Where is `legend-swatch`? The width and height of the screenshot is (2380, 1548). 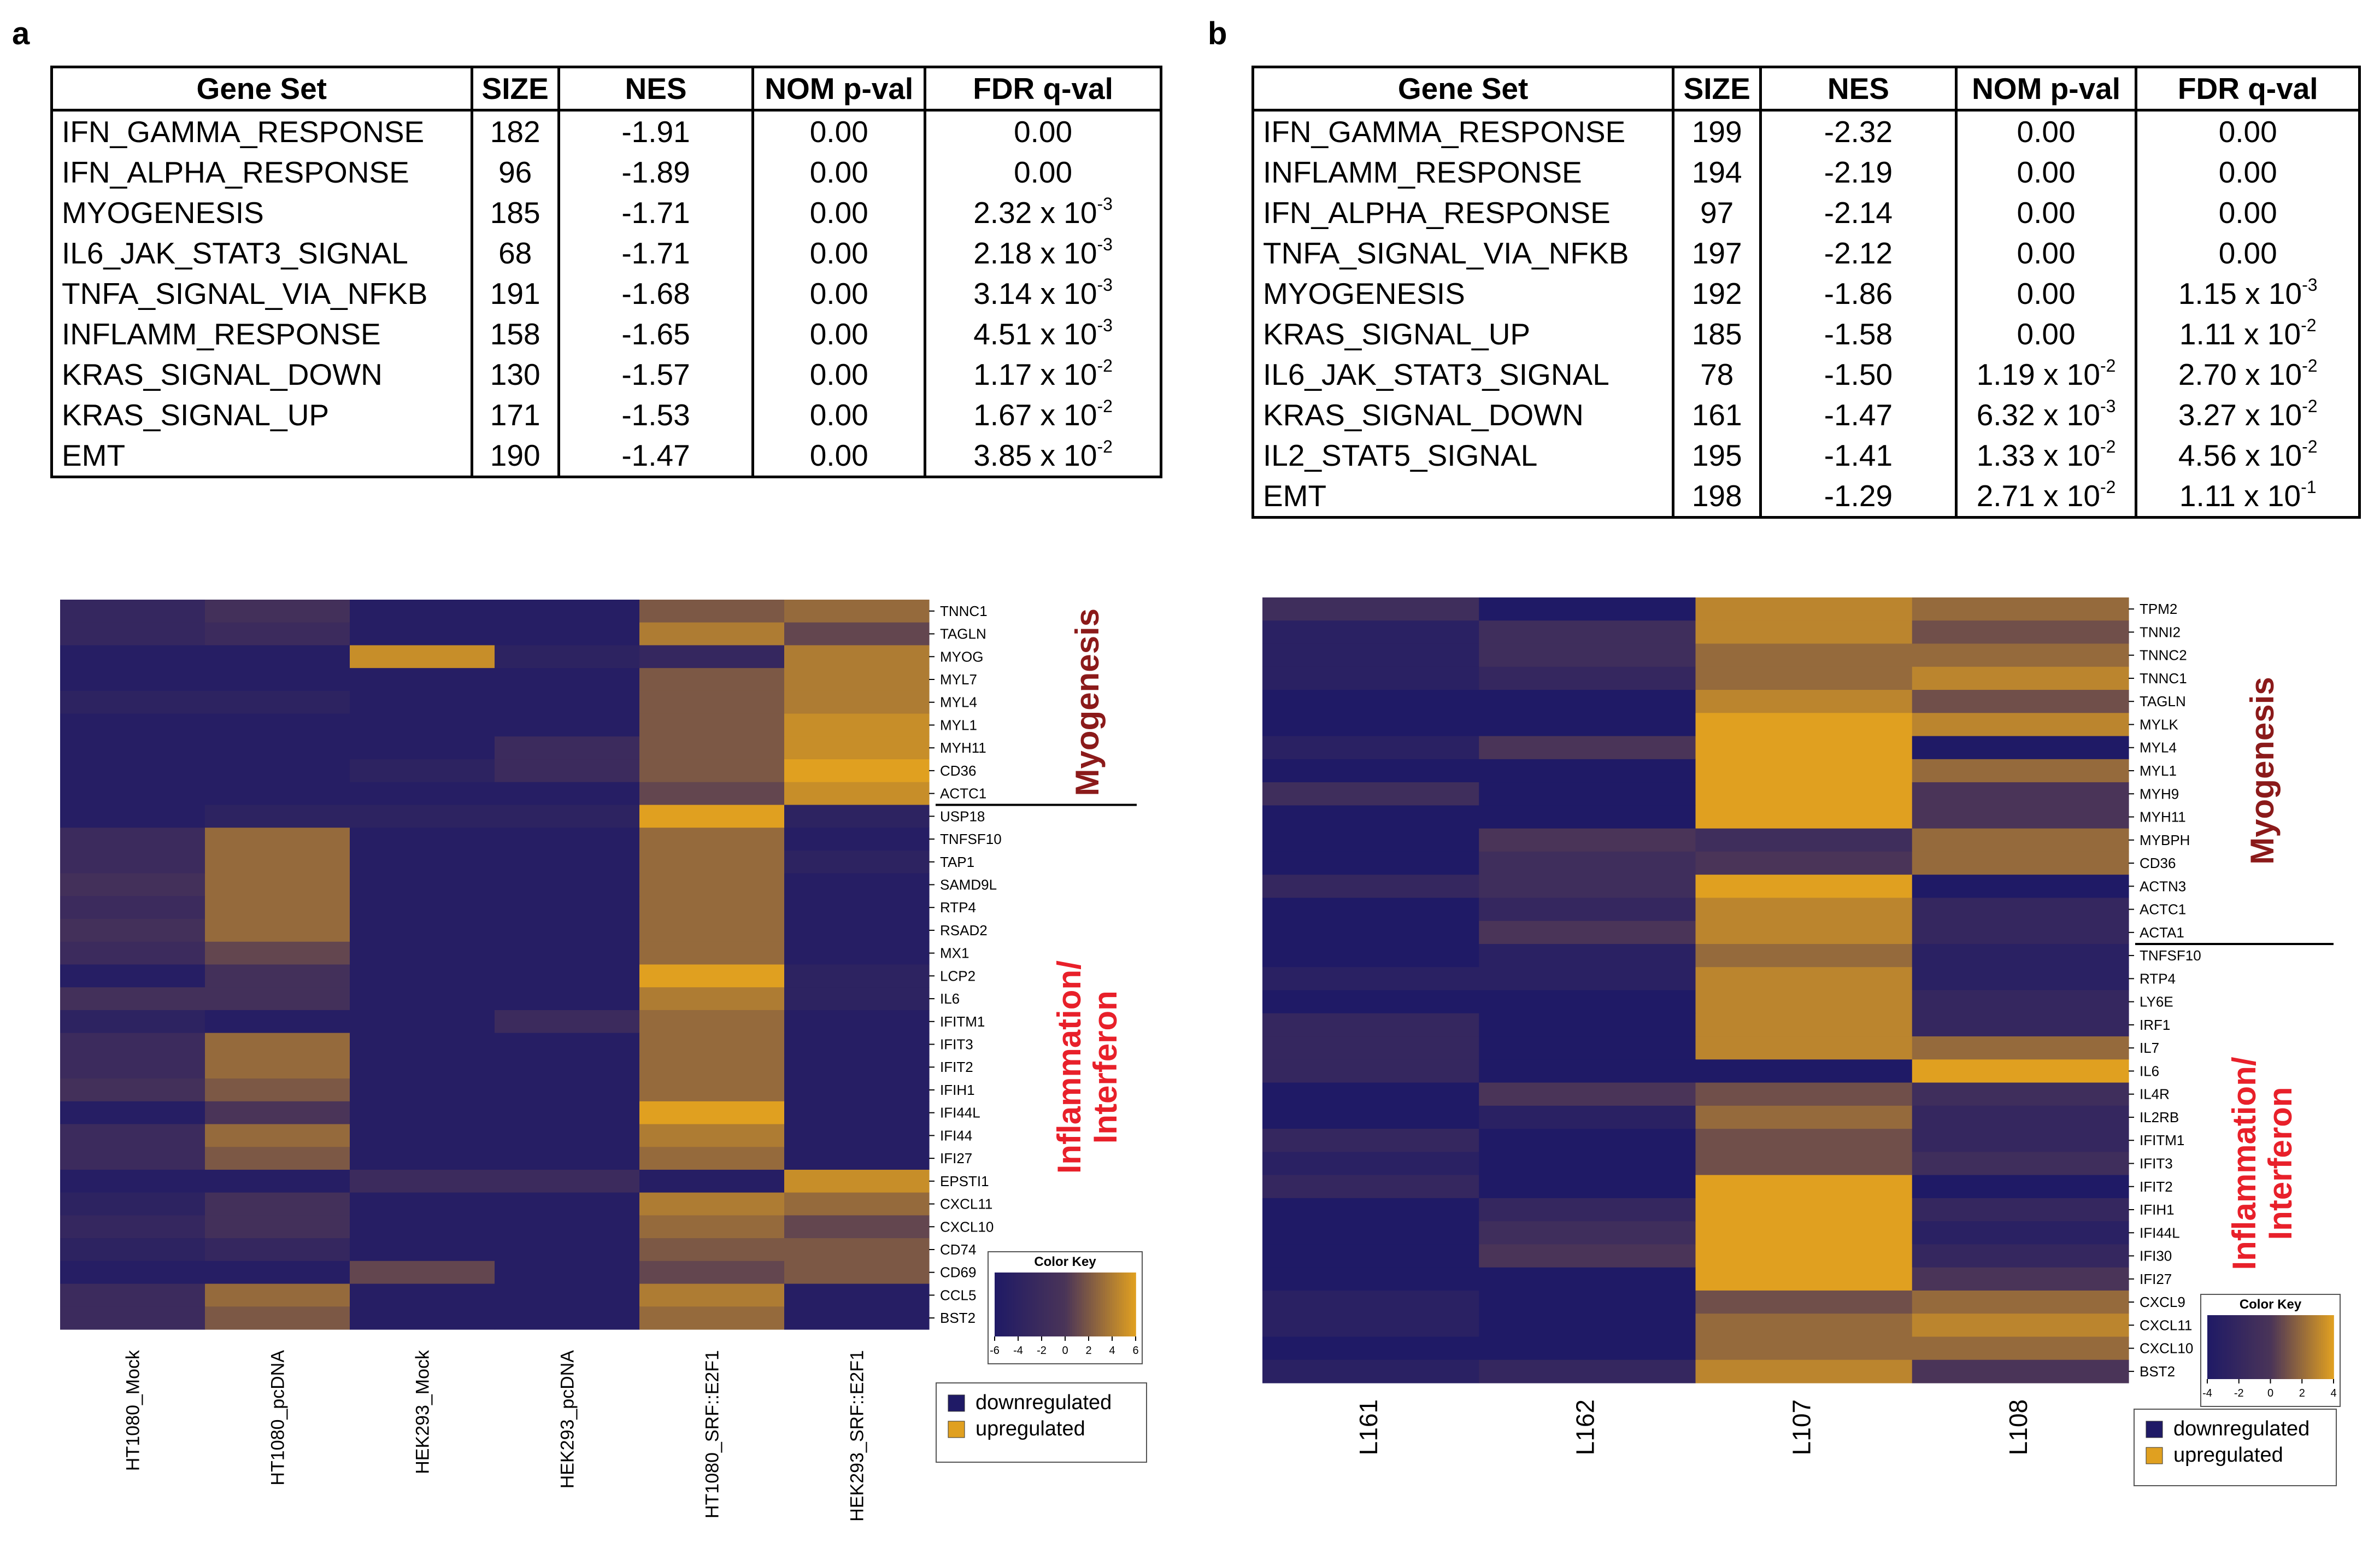 legend-swatch is located at coordinates (956, 1403).